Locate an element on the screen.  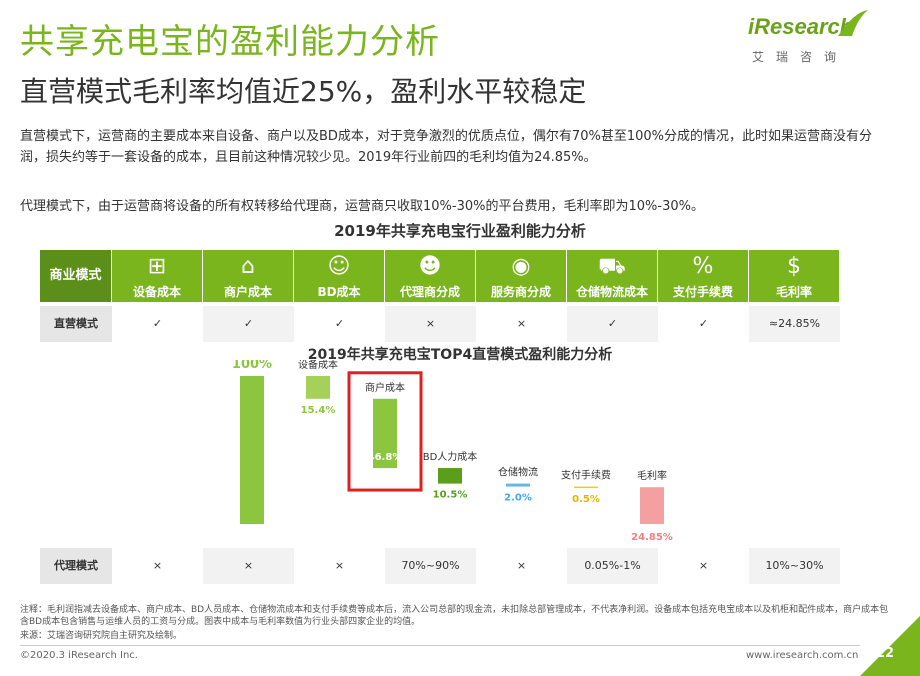
footer-website: www.iresearch.com.cn is located at coordinates (802, 655).